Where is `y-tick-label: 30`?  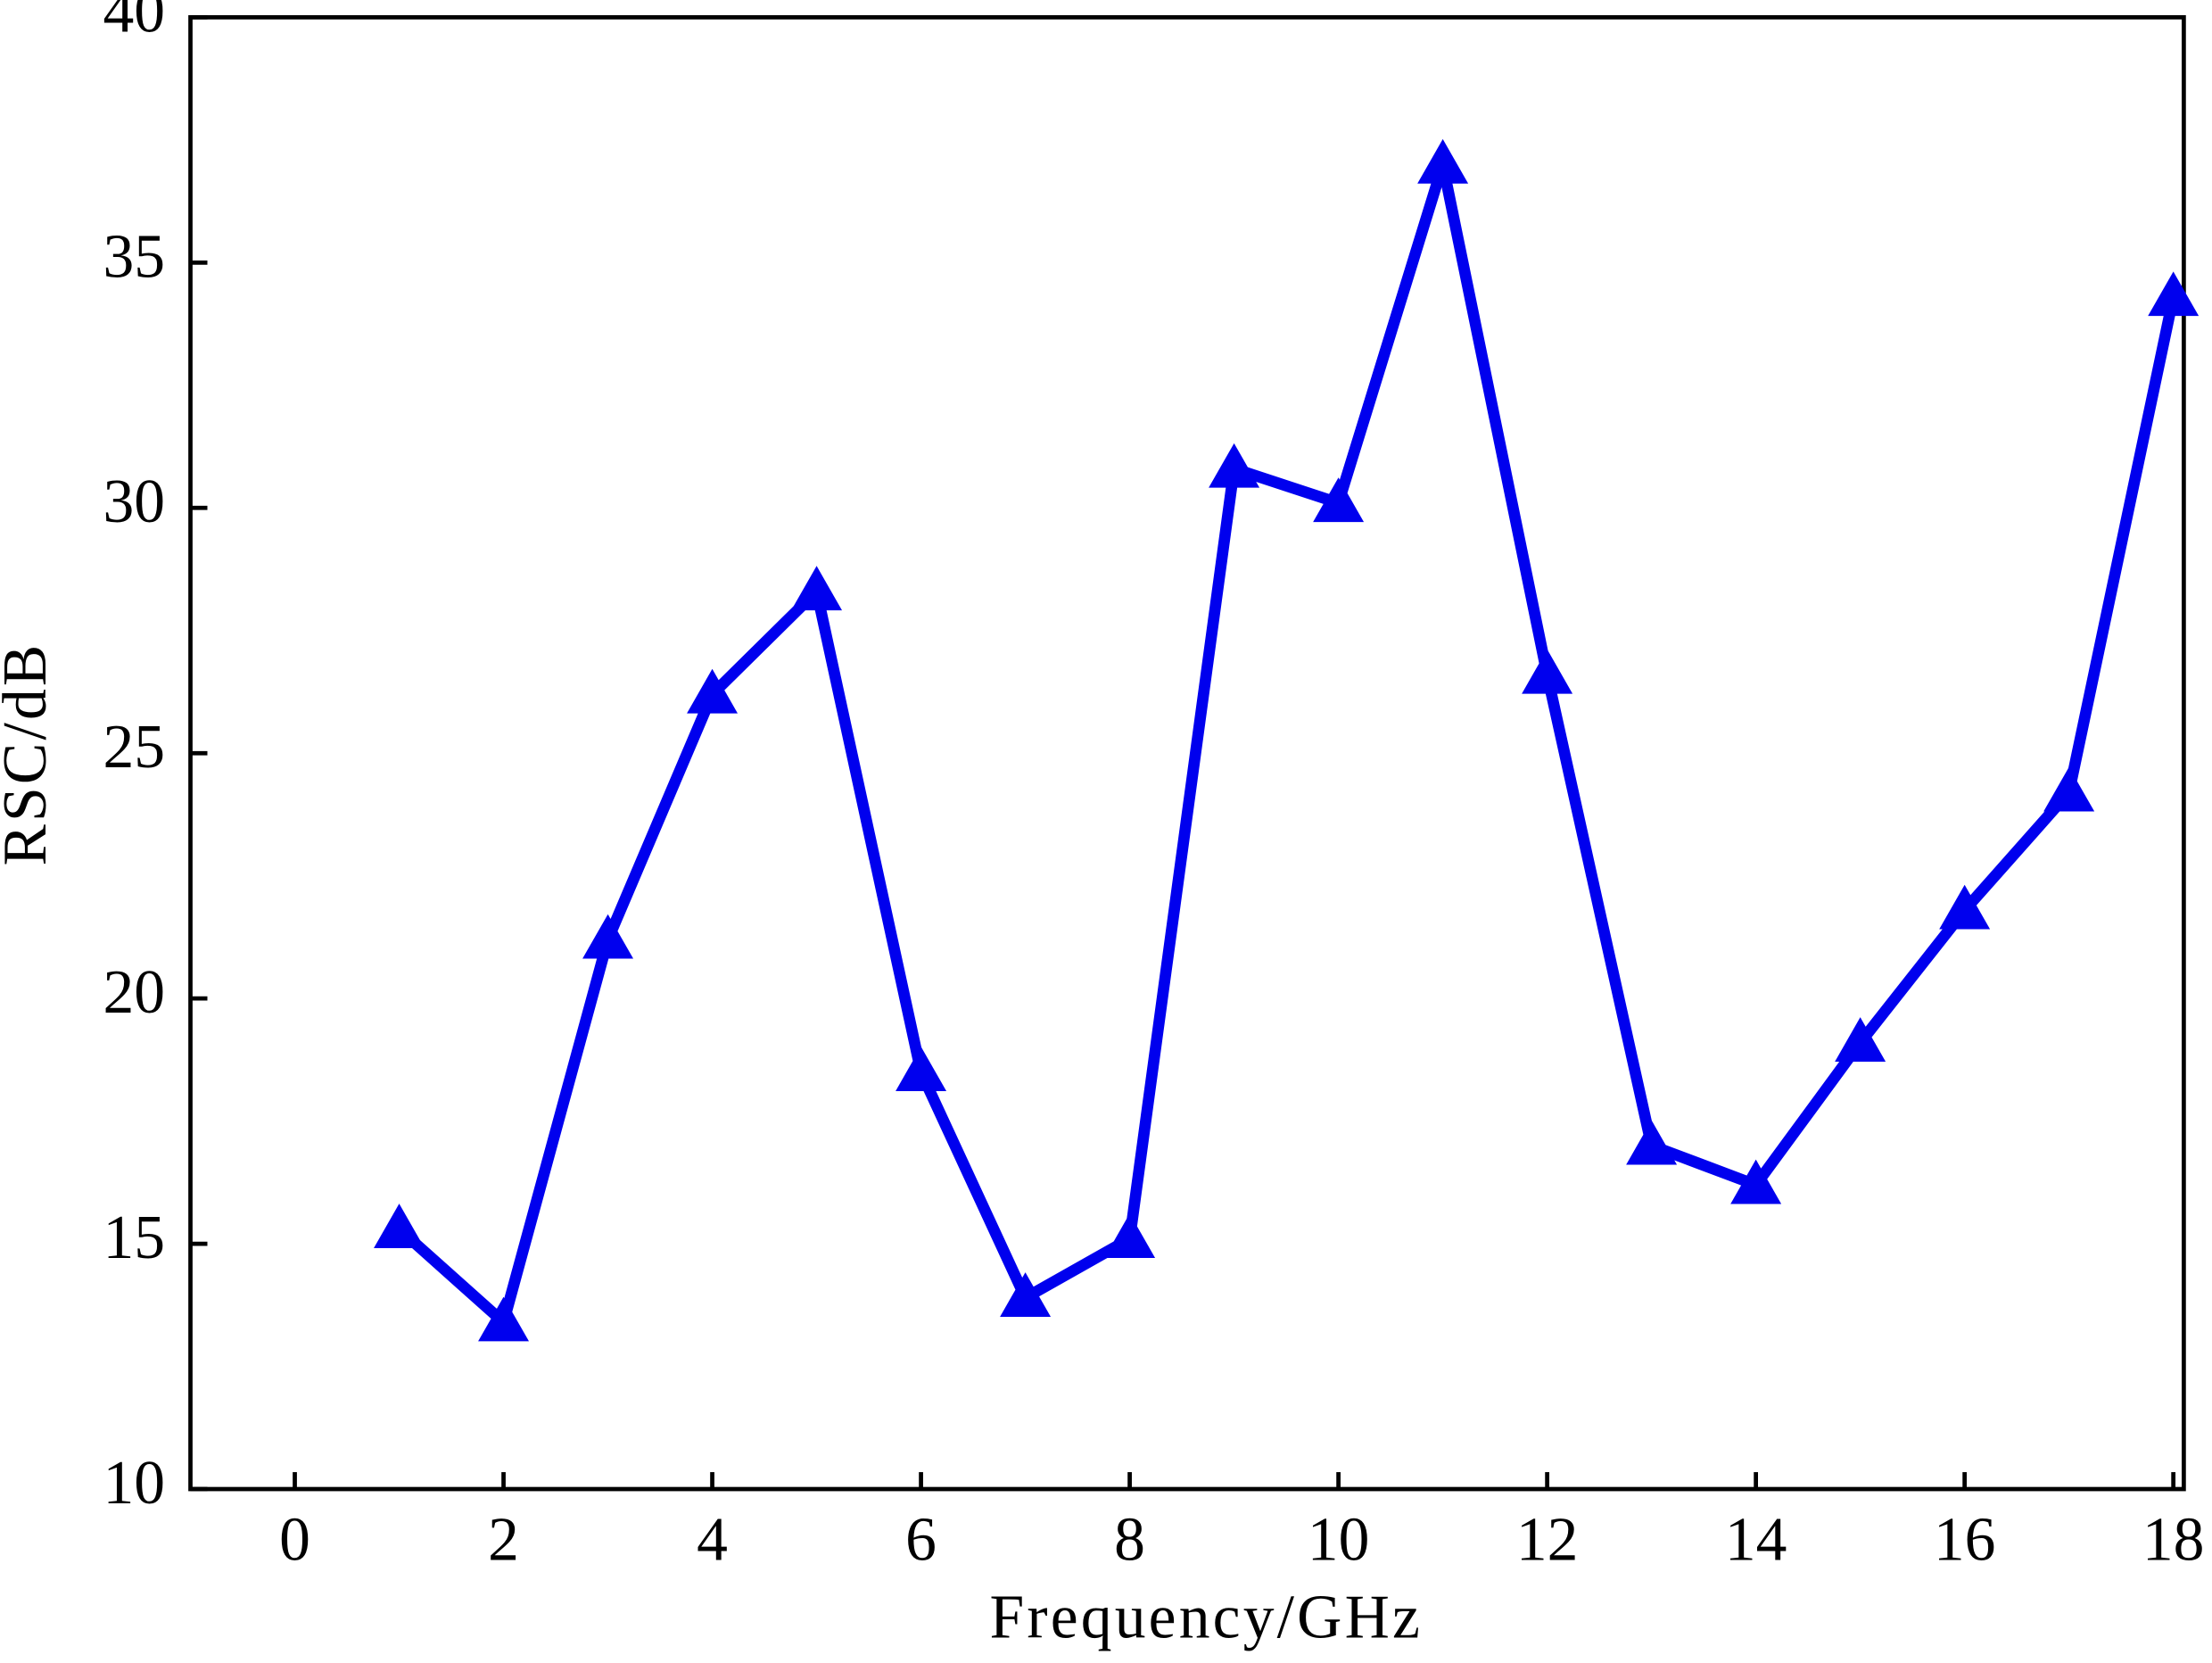
y-tick-label: 30 is located at coordinates (134, 501).